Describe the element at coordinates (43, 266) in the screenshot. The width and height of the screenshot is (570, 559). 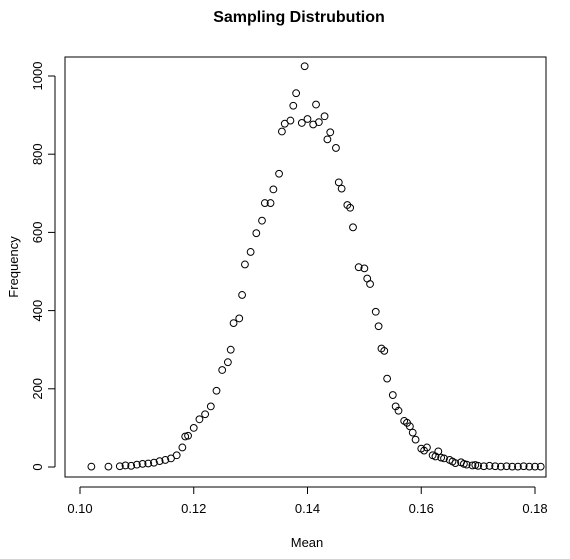
I see `y-axis: 0 200 400 600 800 1000` at that location.